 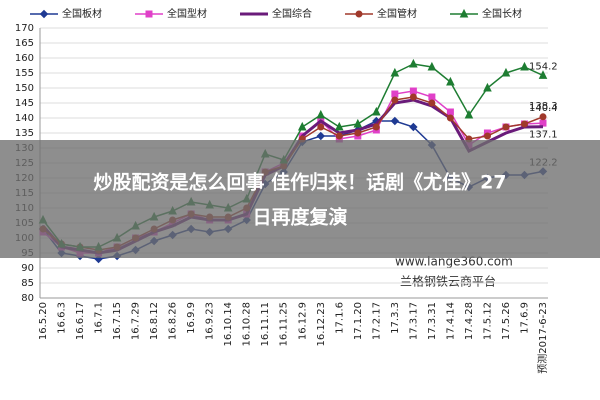 I want to click on data-label: 140.4, so click(x=543, y=108).